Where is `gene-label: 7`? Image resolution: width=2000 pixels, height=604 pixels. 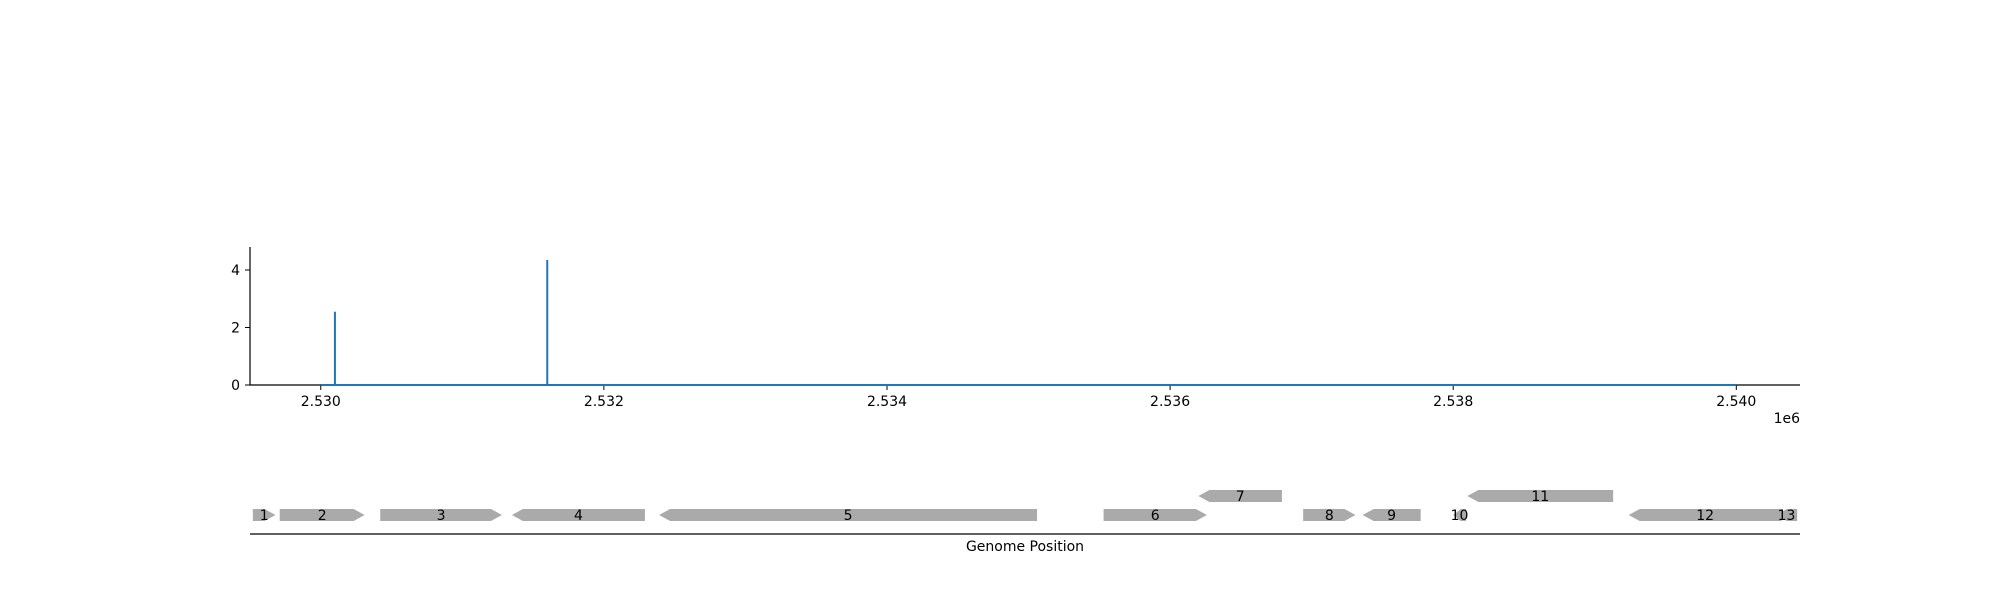 gene-label: 7 is located at coordinates (1240, 497).